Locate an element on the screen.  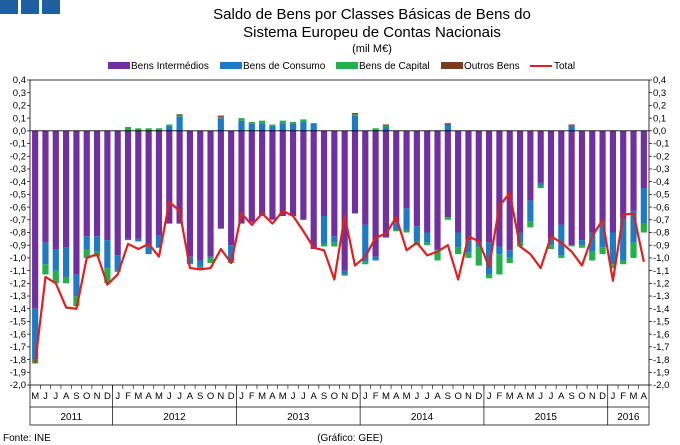
legend-label-intermedios: Bens Intermédios is located at coordinates (170, 66).